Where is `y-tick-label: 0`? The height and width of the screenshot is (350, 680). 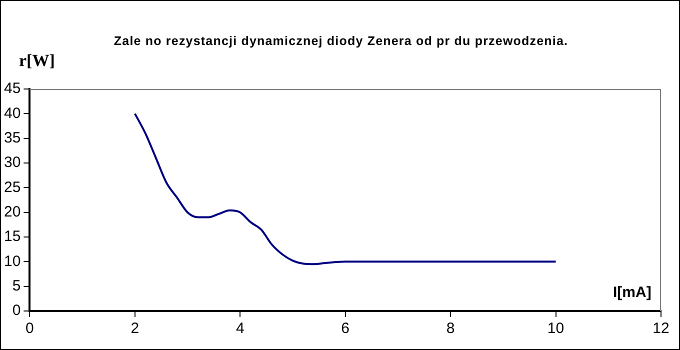
y-tick-label: 0 is located at coordinates (16, 311).